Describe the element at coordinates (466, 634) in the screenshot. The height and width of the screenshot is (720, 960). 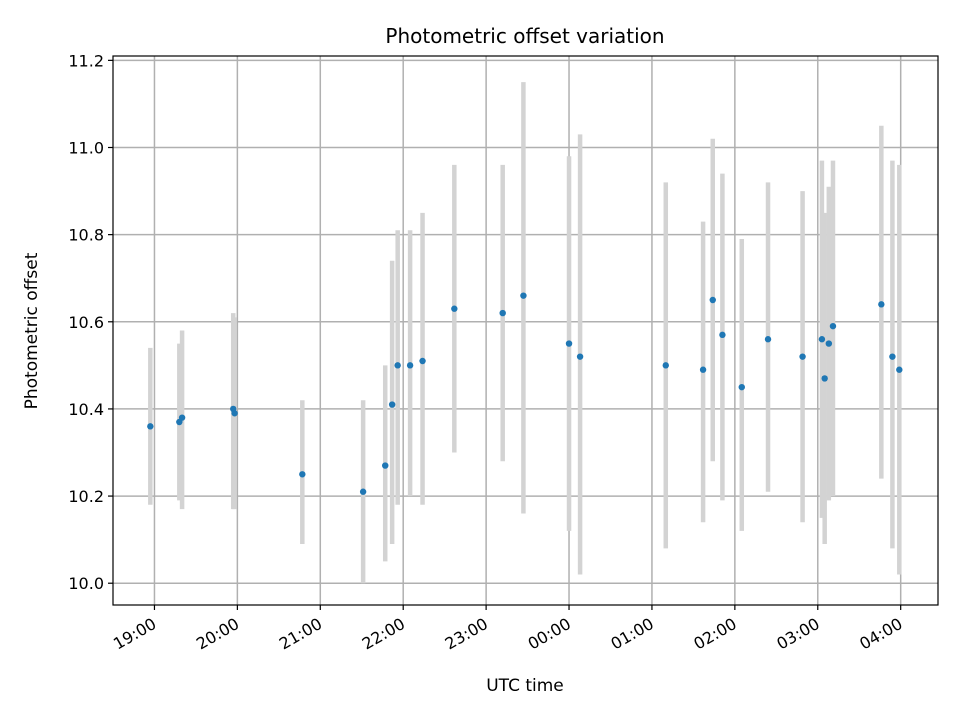
I see `x-tick-label: 23:00` at that location.